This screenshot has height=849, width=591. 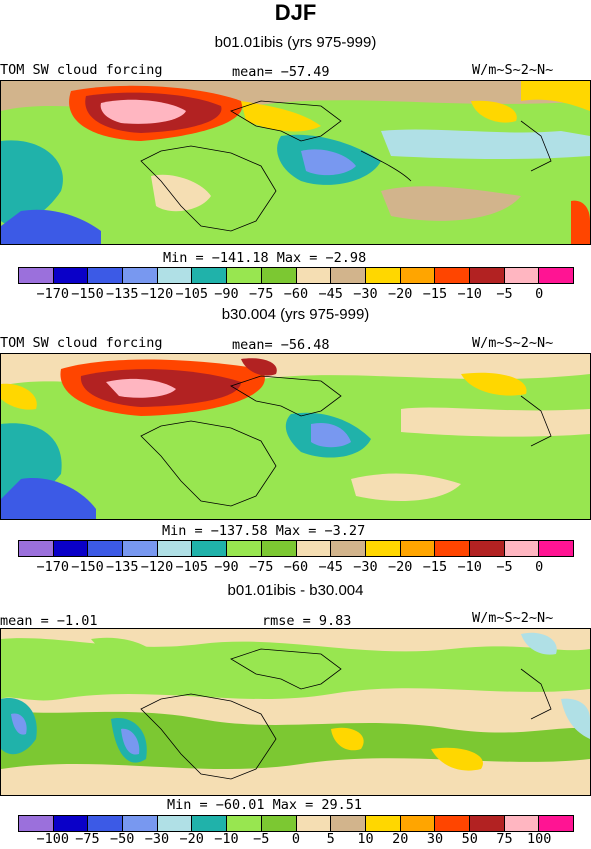 I want to click on panel-1-mean-label: mean= −57.49, so click(x=281, y=72).